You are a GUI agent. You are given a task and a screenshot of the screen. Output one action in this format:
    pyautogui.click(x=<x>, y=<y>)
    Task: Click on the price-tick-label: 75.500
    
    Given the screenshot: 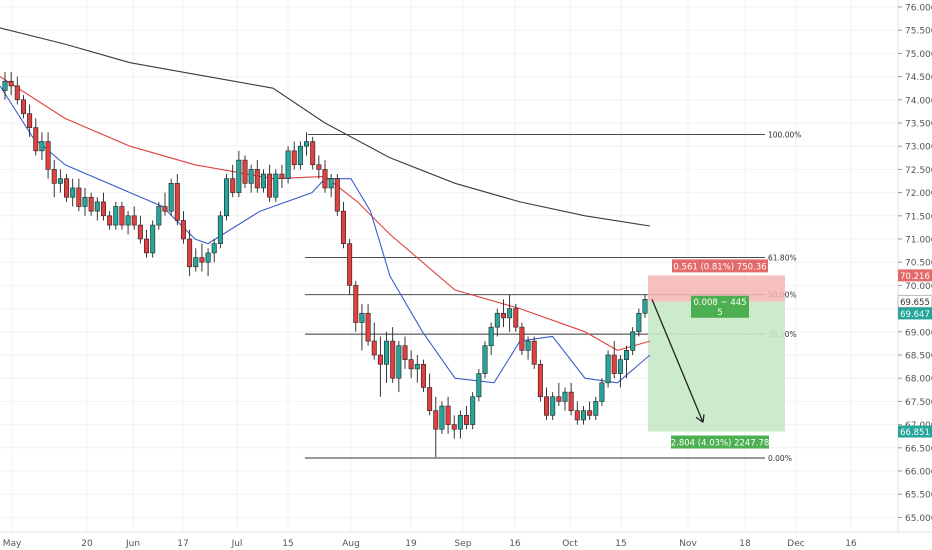 What is the action you would take?
    pyautogui.click(x=918, y=32)
    